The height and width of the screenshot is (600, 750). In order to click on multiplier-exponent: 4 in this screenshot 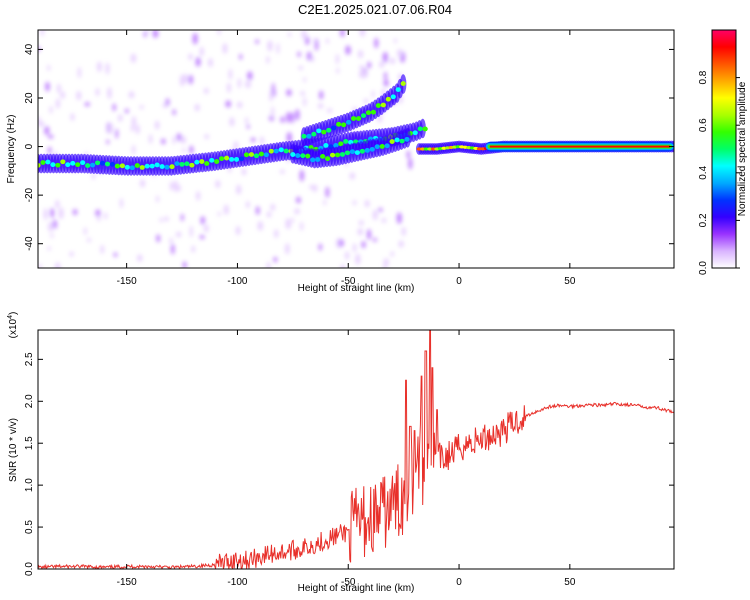, I will do `click(10, 317)`.